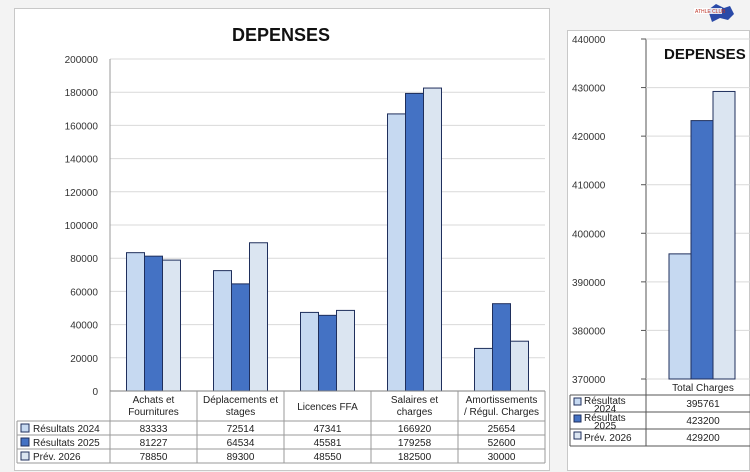 The width and height of the screenshot is (750, 472). I want to click on table-cell: 25654, so click(502, 429).